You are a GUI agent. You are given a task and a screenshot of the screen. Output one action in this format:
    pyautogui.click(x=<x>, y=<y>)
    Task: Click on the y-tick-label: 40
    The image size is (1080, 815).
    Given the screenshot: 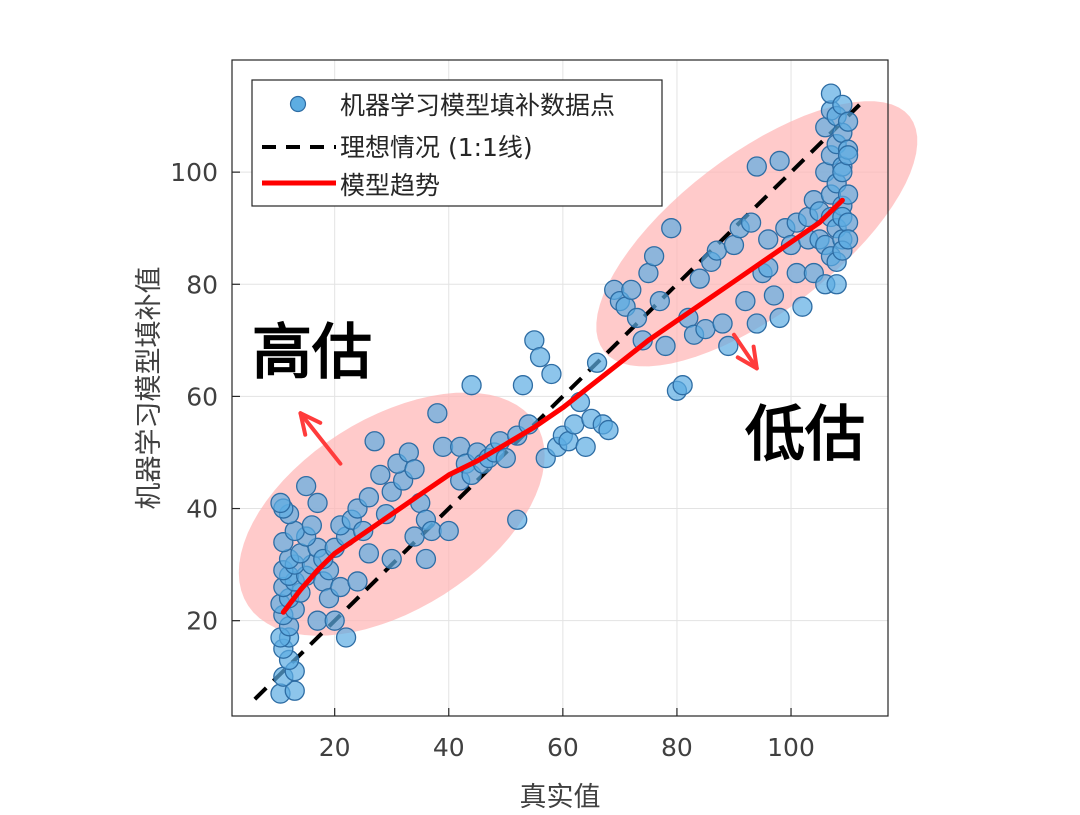 What is the action you would take?
    pyautogui.click(x=202, y=509)
    